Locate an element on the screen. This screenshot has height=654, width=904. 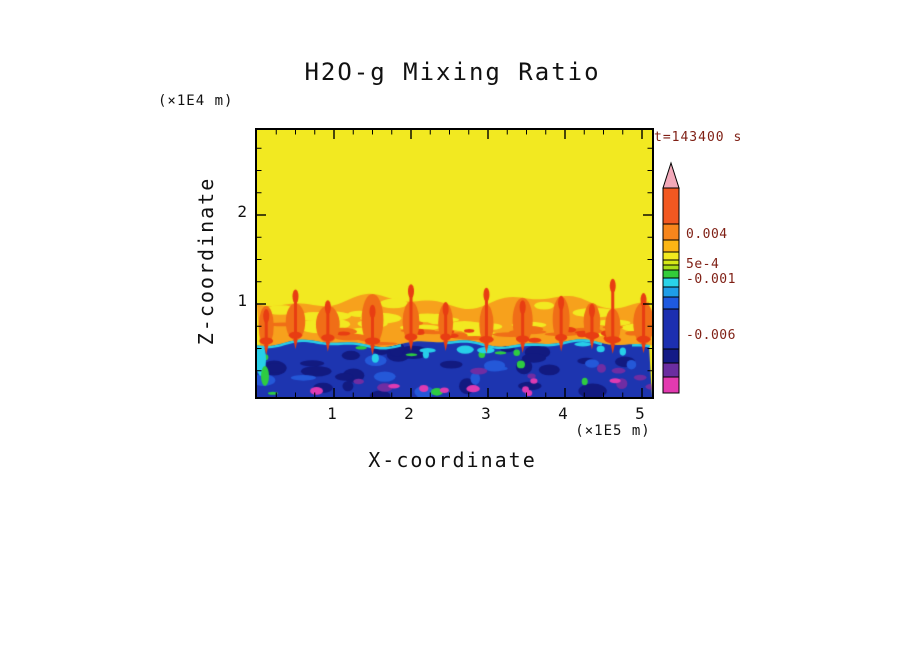
x-axis-title: X-coordinate is located at coordinates (452, 460).